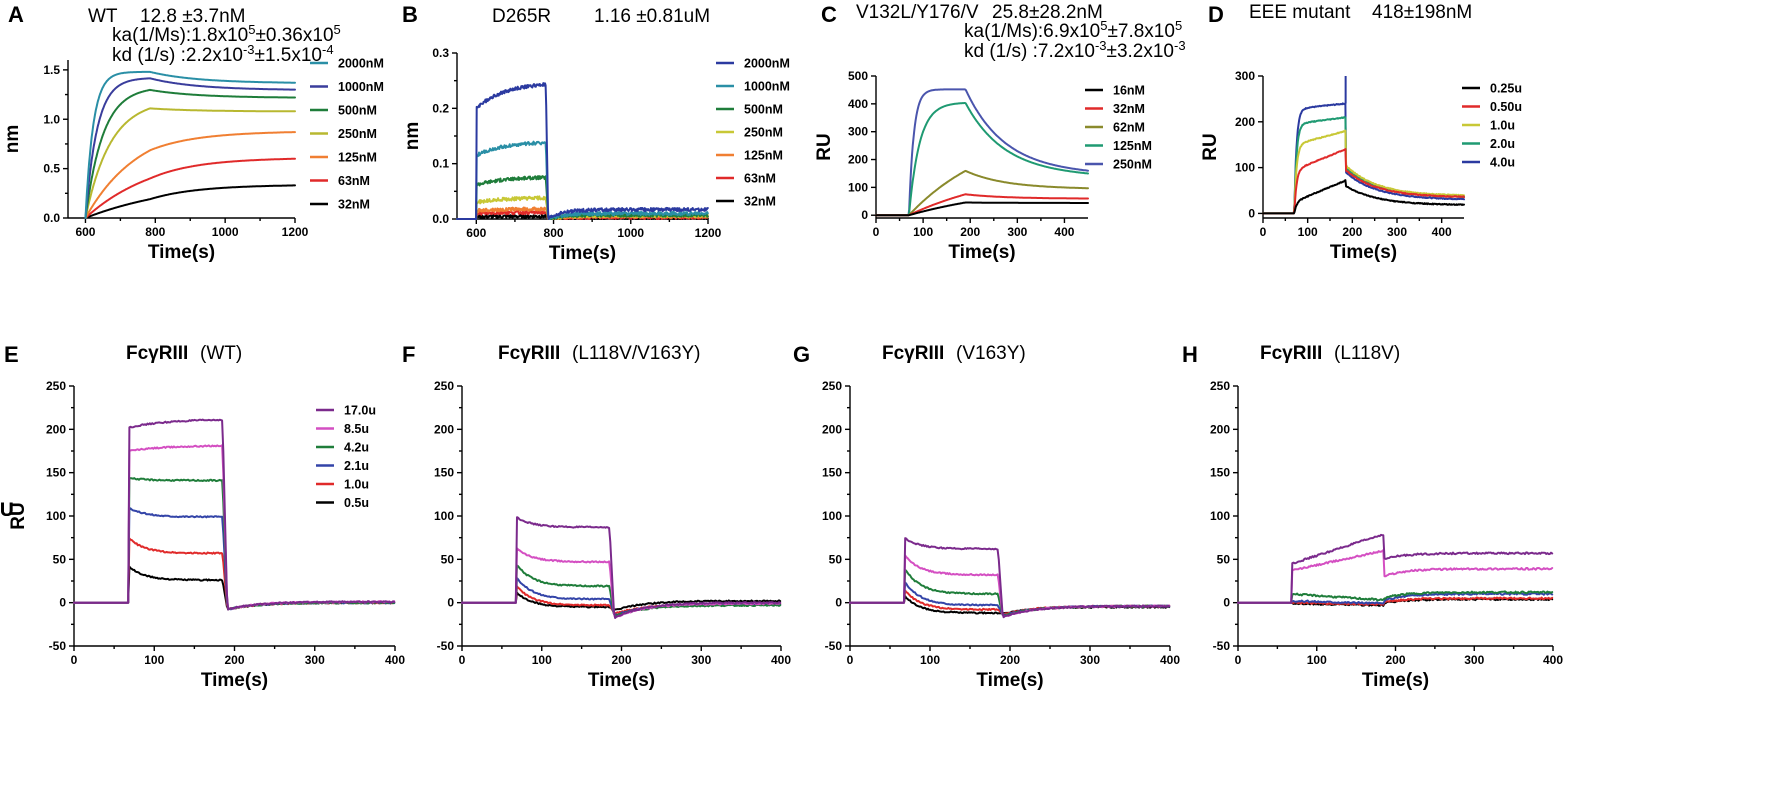  Describe the element at coordinates (356, 448) in the screenshot. I see `legend-label: 4.2u` at that location.